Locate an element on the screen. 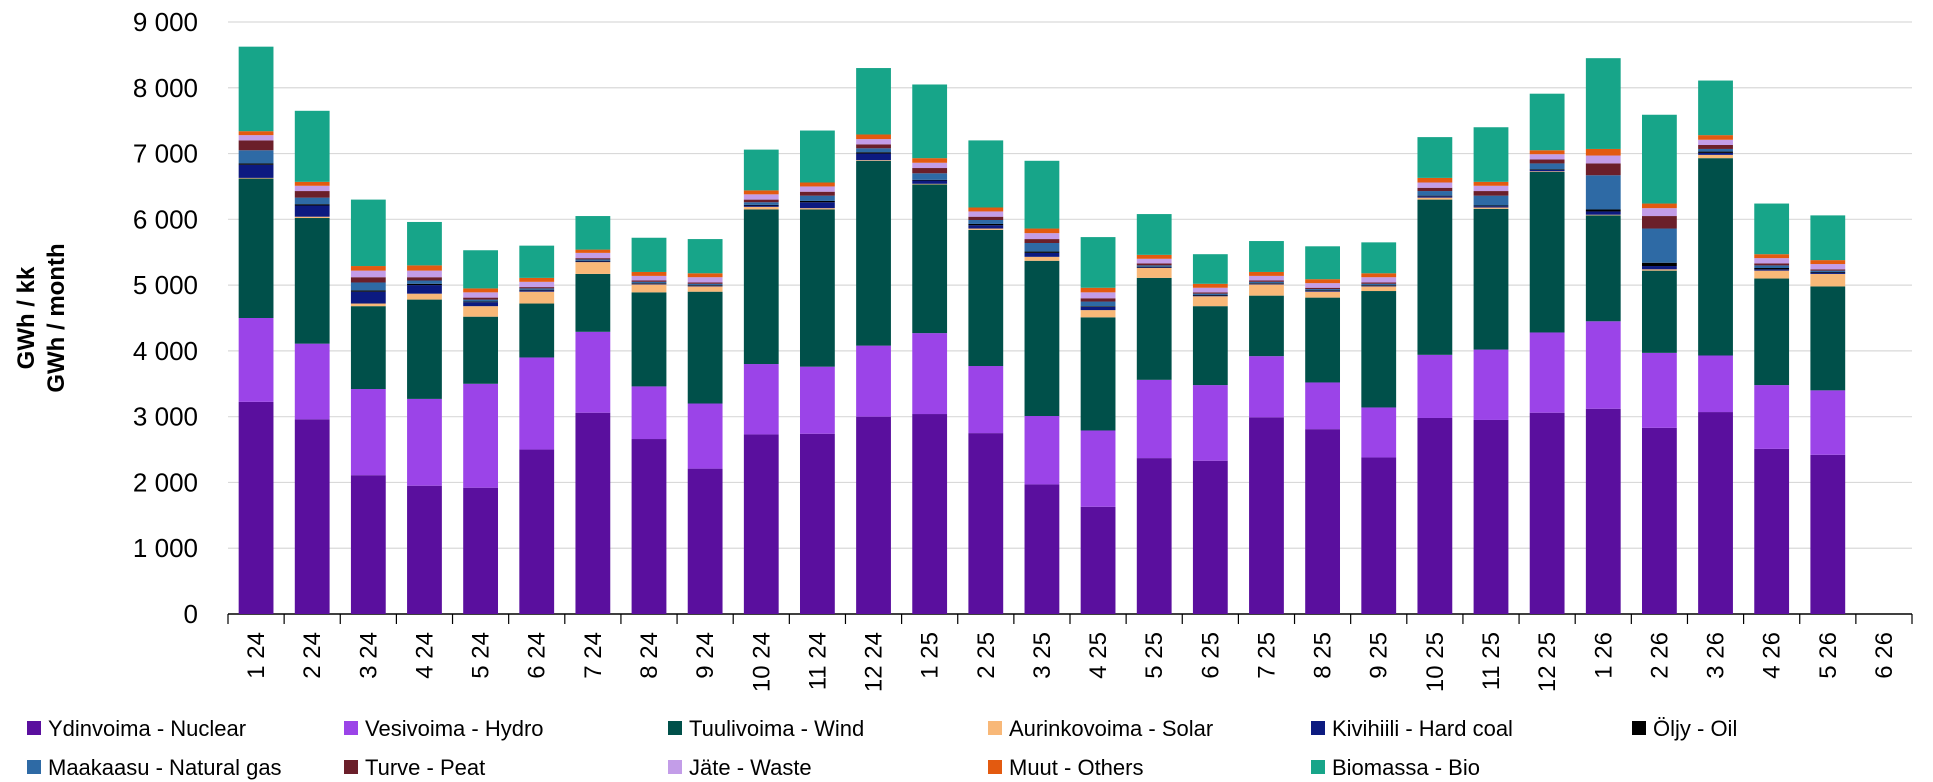  legend-label: Aurinkovoima - Solar is located at coordinates (1111, 728).